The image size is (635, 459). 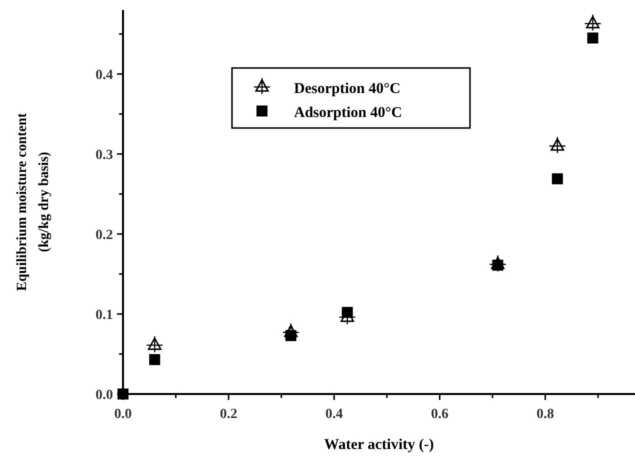 What do you see at coordinates (104, 395) in the screenshot?
I see `y-tick-label: 0.0` at bounding box center [104, 395].